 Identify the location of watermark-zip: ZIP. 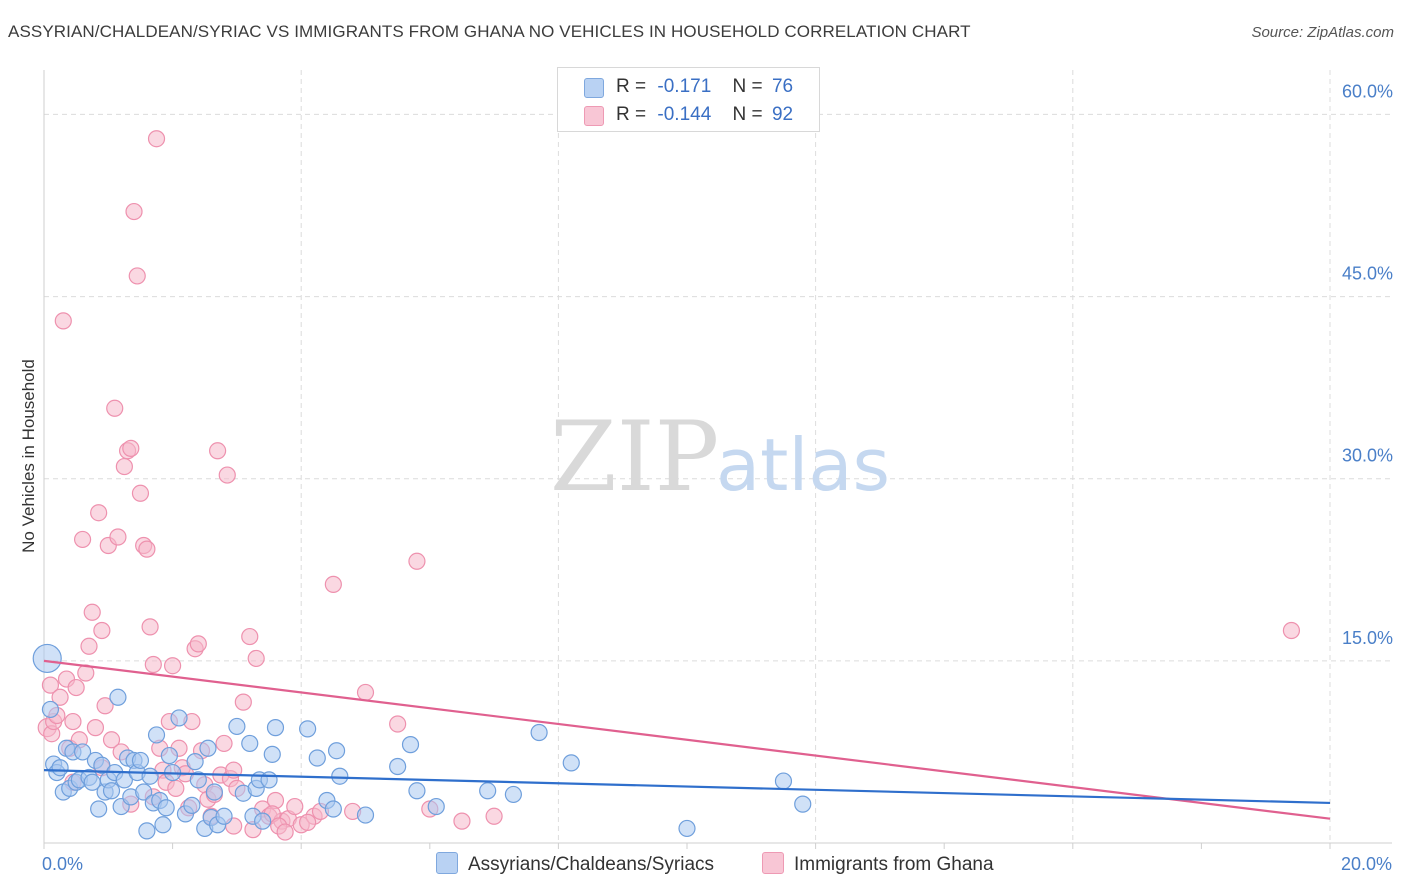
(634, 457).